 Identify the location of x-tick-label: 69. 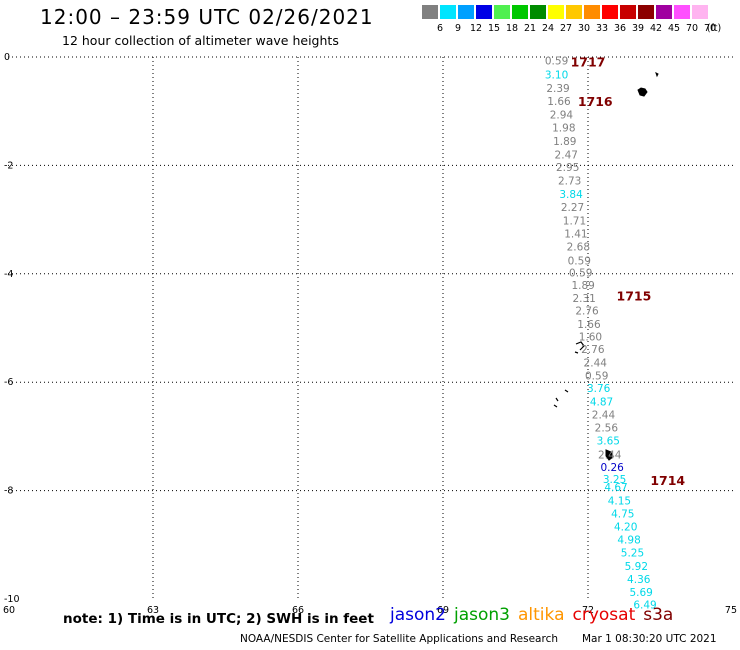
(443, 610).